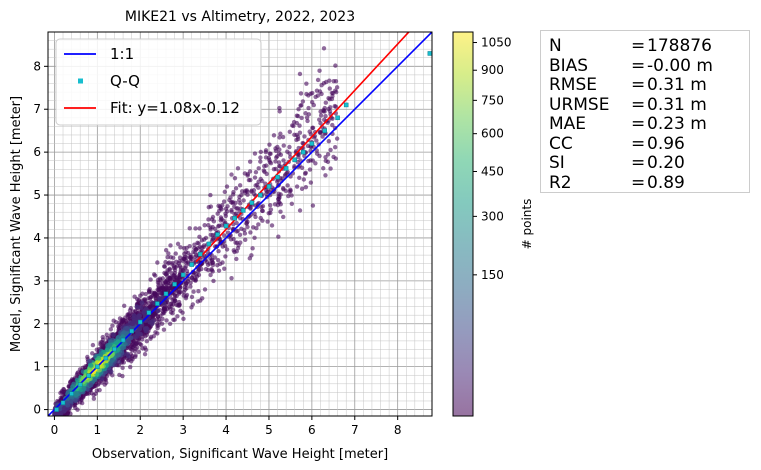 The width and height of the screenshot is (761, 470). Describe the element at coordinates (679, 46) in the screenshot. I see `stat-value: 178876` at that location.